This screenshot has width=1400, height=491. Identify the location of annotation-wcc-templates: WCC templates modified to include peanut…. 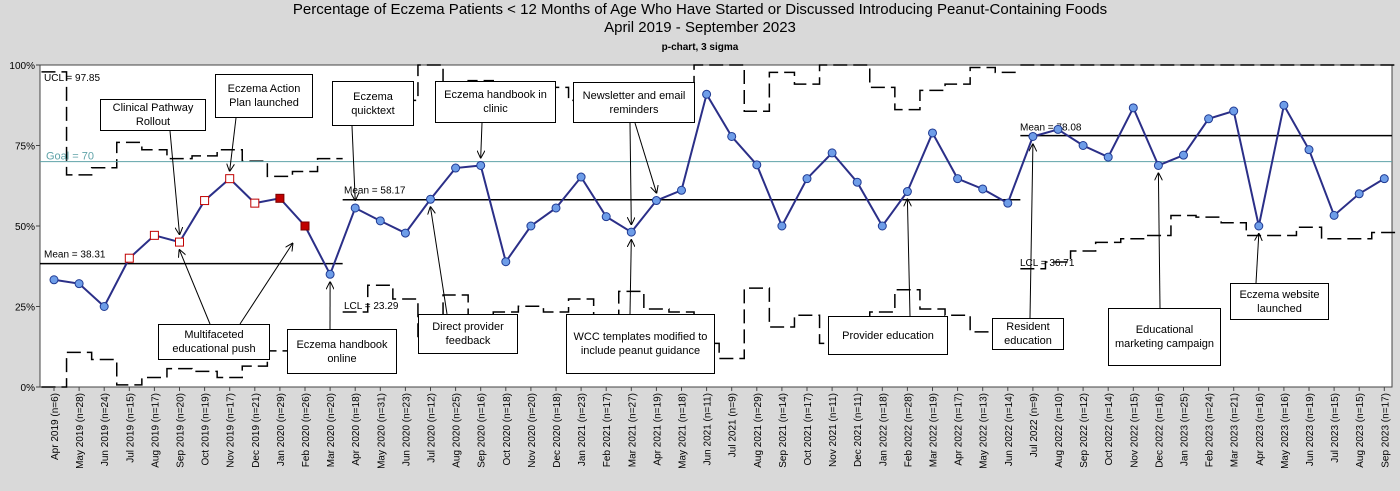
(640, 344).